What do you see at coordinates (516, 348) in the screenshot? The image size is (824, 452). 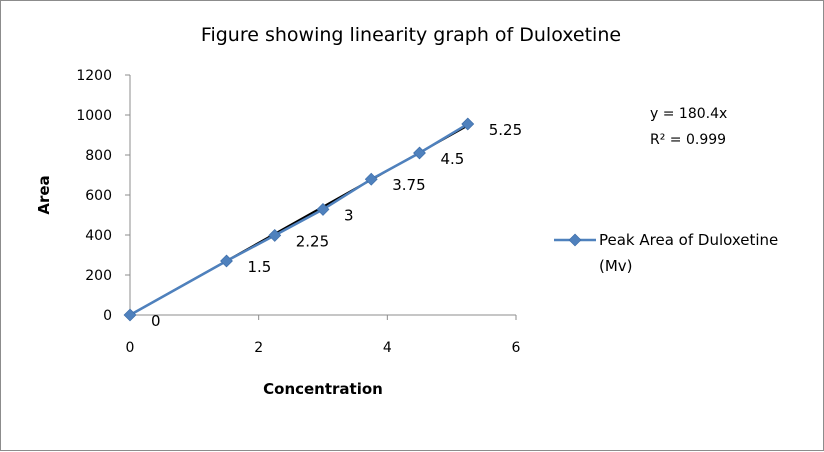 I see `x-tick-label: 6` at bounding box center [516, 348].